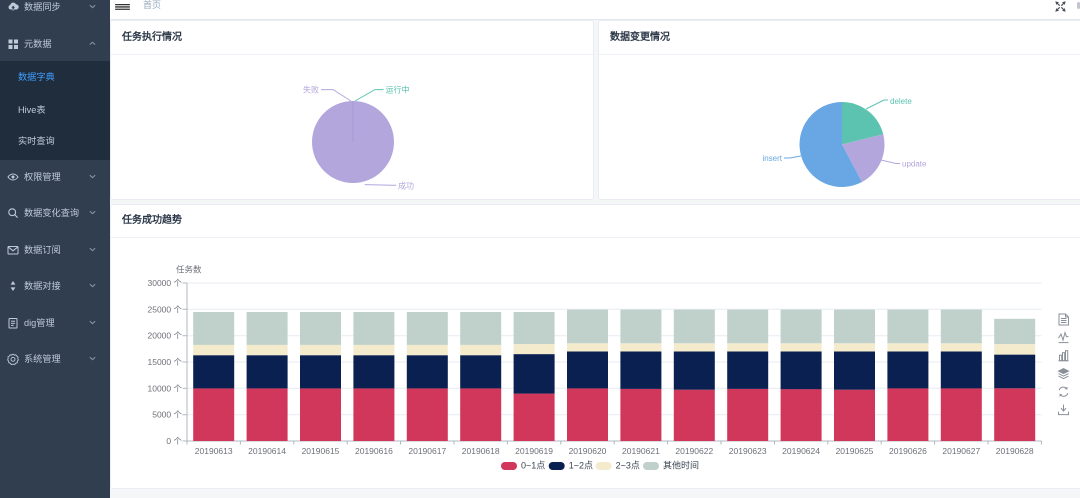  What do you see at coordinates (267, 451) in the screenshot?
I see `svg-text: 20190614` at bounding box center [267, 451].